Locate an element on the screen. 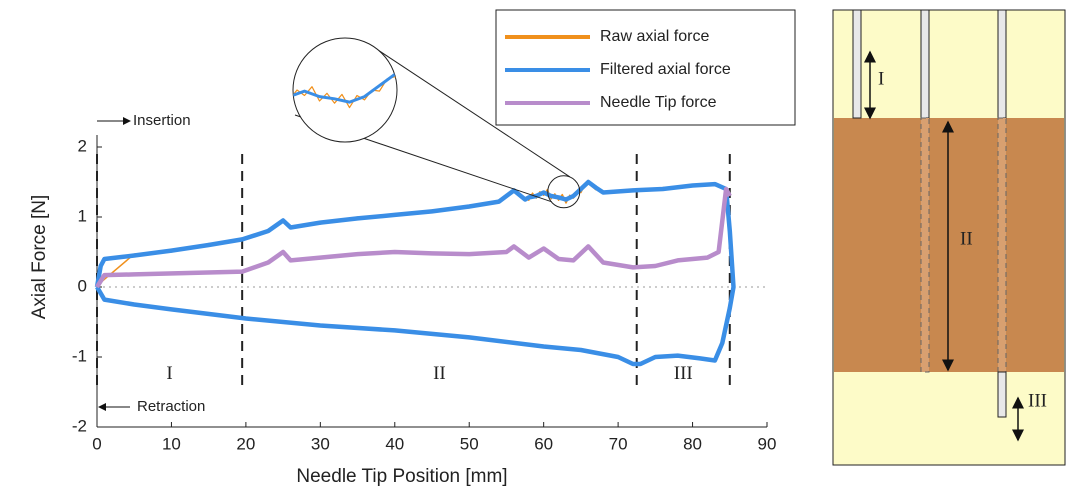  zoom-bg is located at coordinates (345, 90).